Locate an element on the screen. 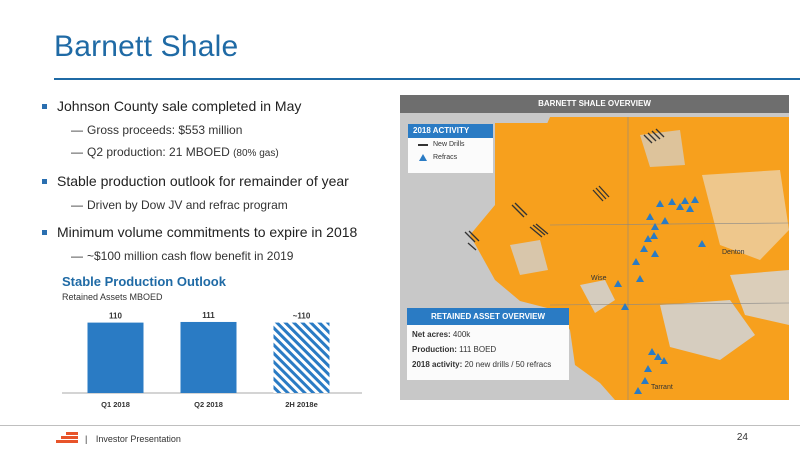  sub-bullet-item: — Gross proceeds: $553 million is located at coordinates (215, 130).